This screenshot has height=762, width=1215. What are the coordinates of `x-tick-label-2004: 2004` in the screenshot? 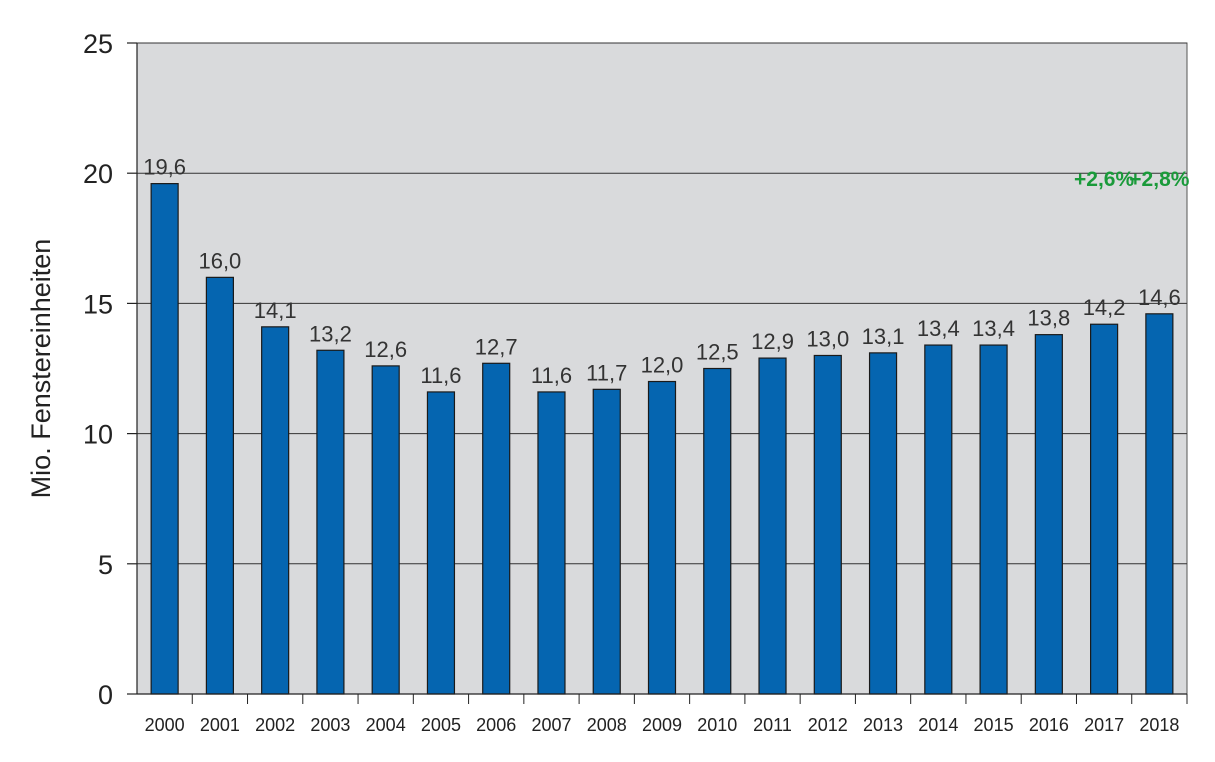 It's located at (386, 725).